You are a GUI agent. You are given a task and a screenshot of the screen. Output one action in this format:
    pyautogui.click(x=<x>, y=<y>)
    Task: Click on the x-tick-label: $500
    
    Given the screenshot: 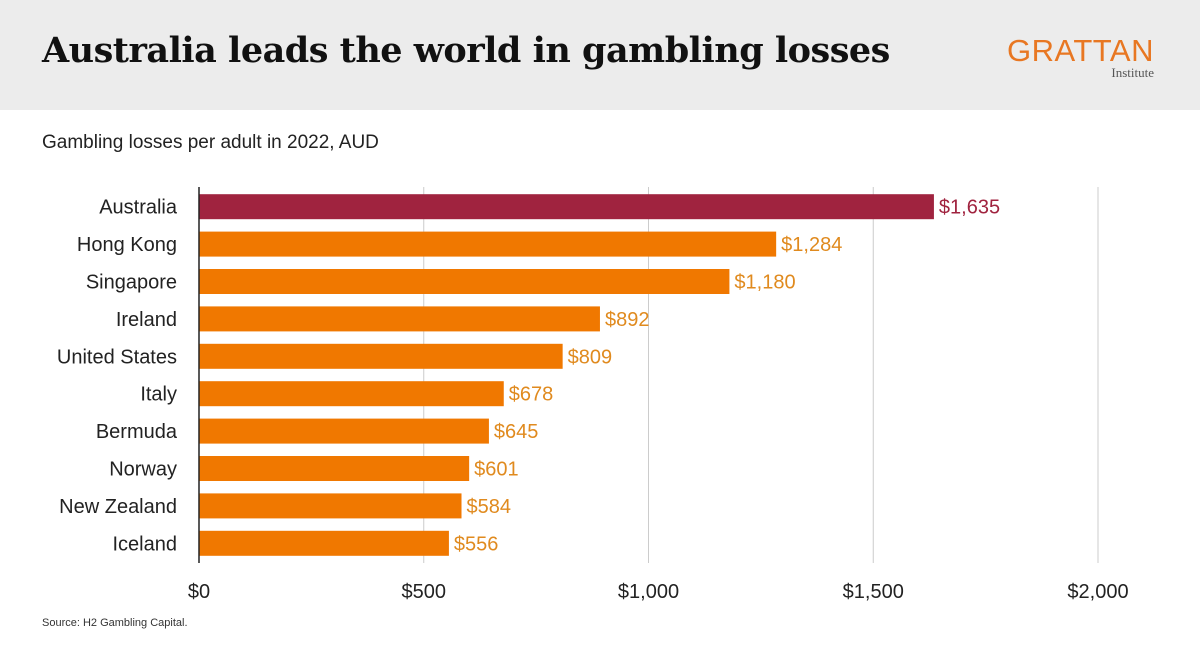 What is the action you would take?
    pyautogui.click(x=424, y=592)
    